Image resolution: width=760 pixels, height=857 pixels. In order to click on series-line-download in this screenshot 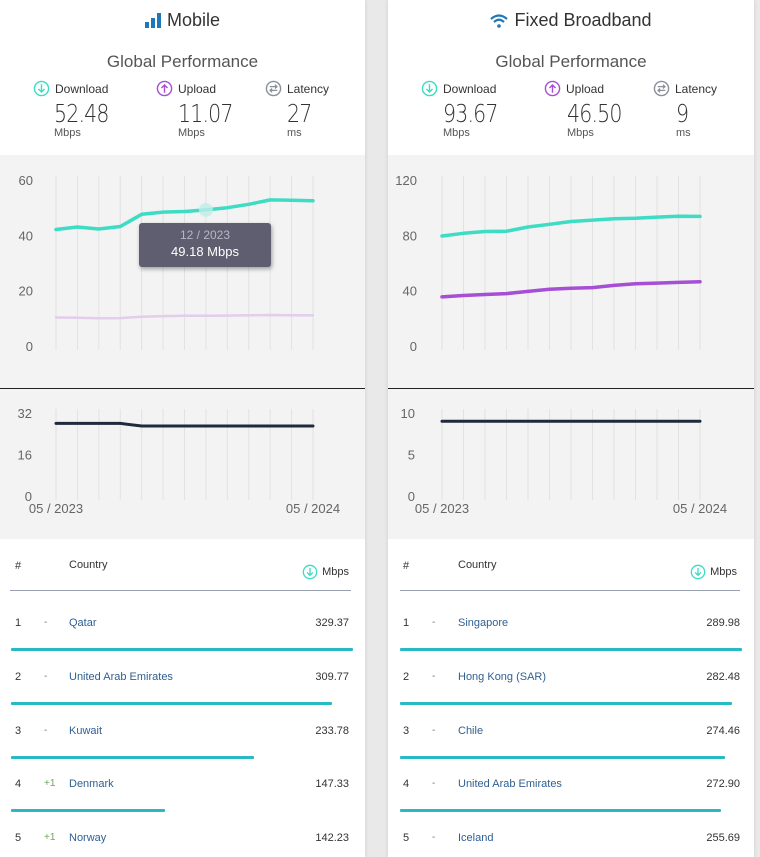, I will do `click(184, 215)`.